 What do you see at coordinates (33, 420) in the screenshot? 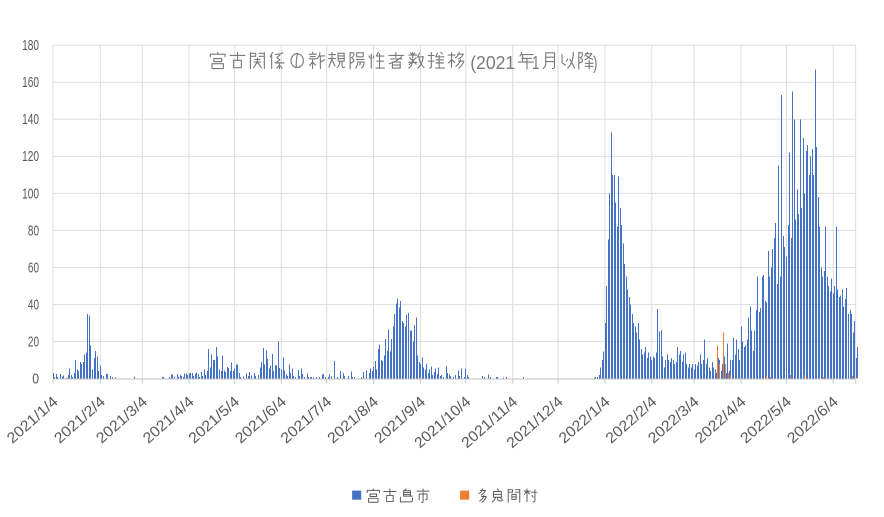
I see `svg-text: 2021/1/4` at bounding box center [33, 420].